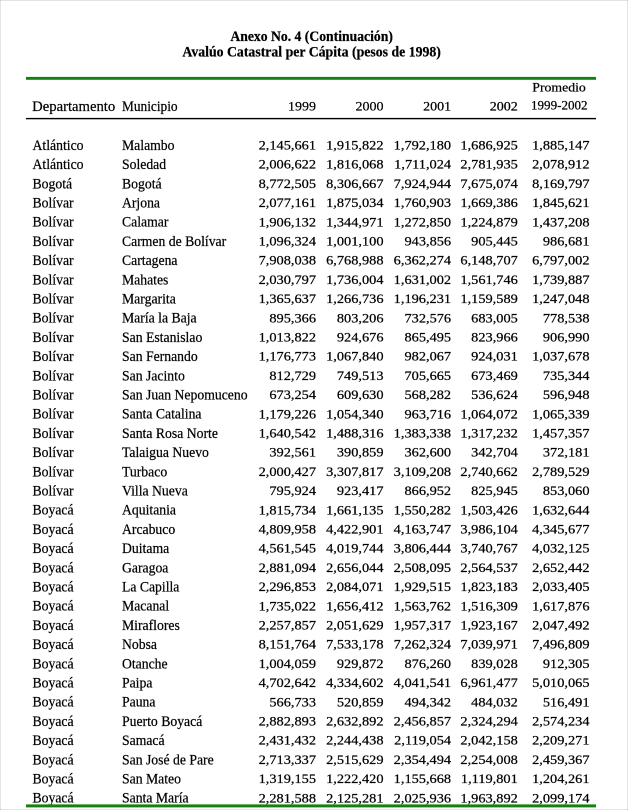  What do you see at coordinates (428, 318) in the screenshot?
I see `svg-text: 732,576` at bounding box center [428, 318].